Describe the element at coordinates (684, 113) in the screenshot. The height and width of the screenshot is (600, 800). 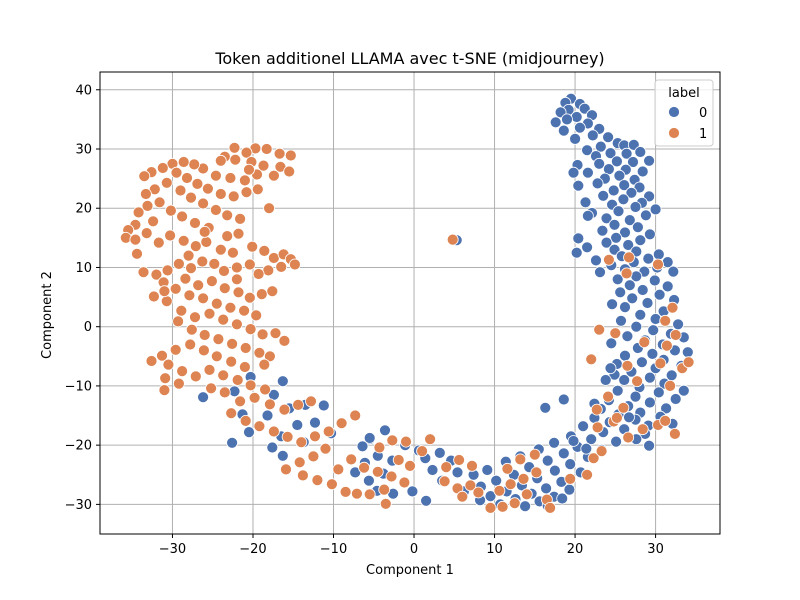
I see `legend: label 0 1` at that location.